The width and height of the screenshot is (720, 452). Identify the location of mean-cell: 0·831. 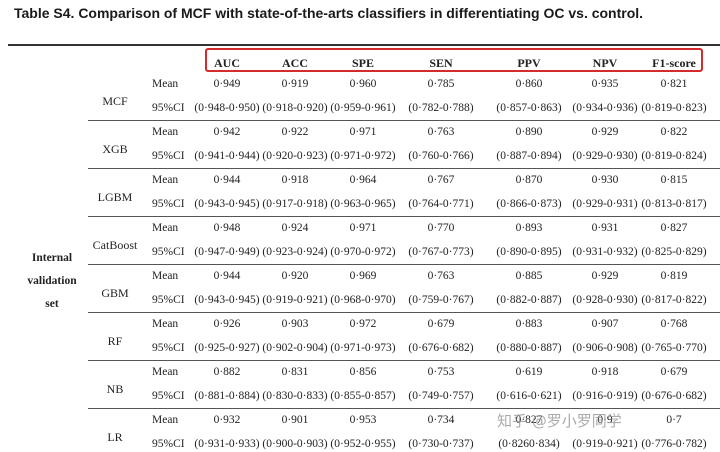
(295, 372).